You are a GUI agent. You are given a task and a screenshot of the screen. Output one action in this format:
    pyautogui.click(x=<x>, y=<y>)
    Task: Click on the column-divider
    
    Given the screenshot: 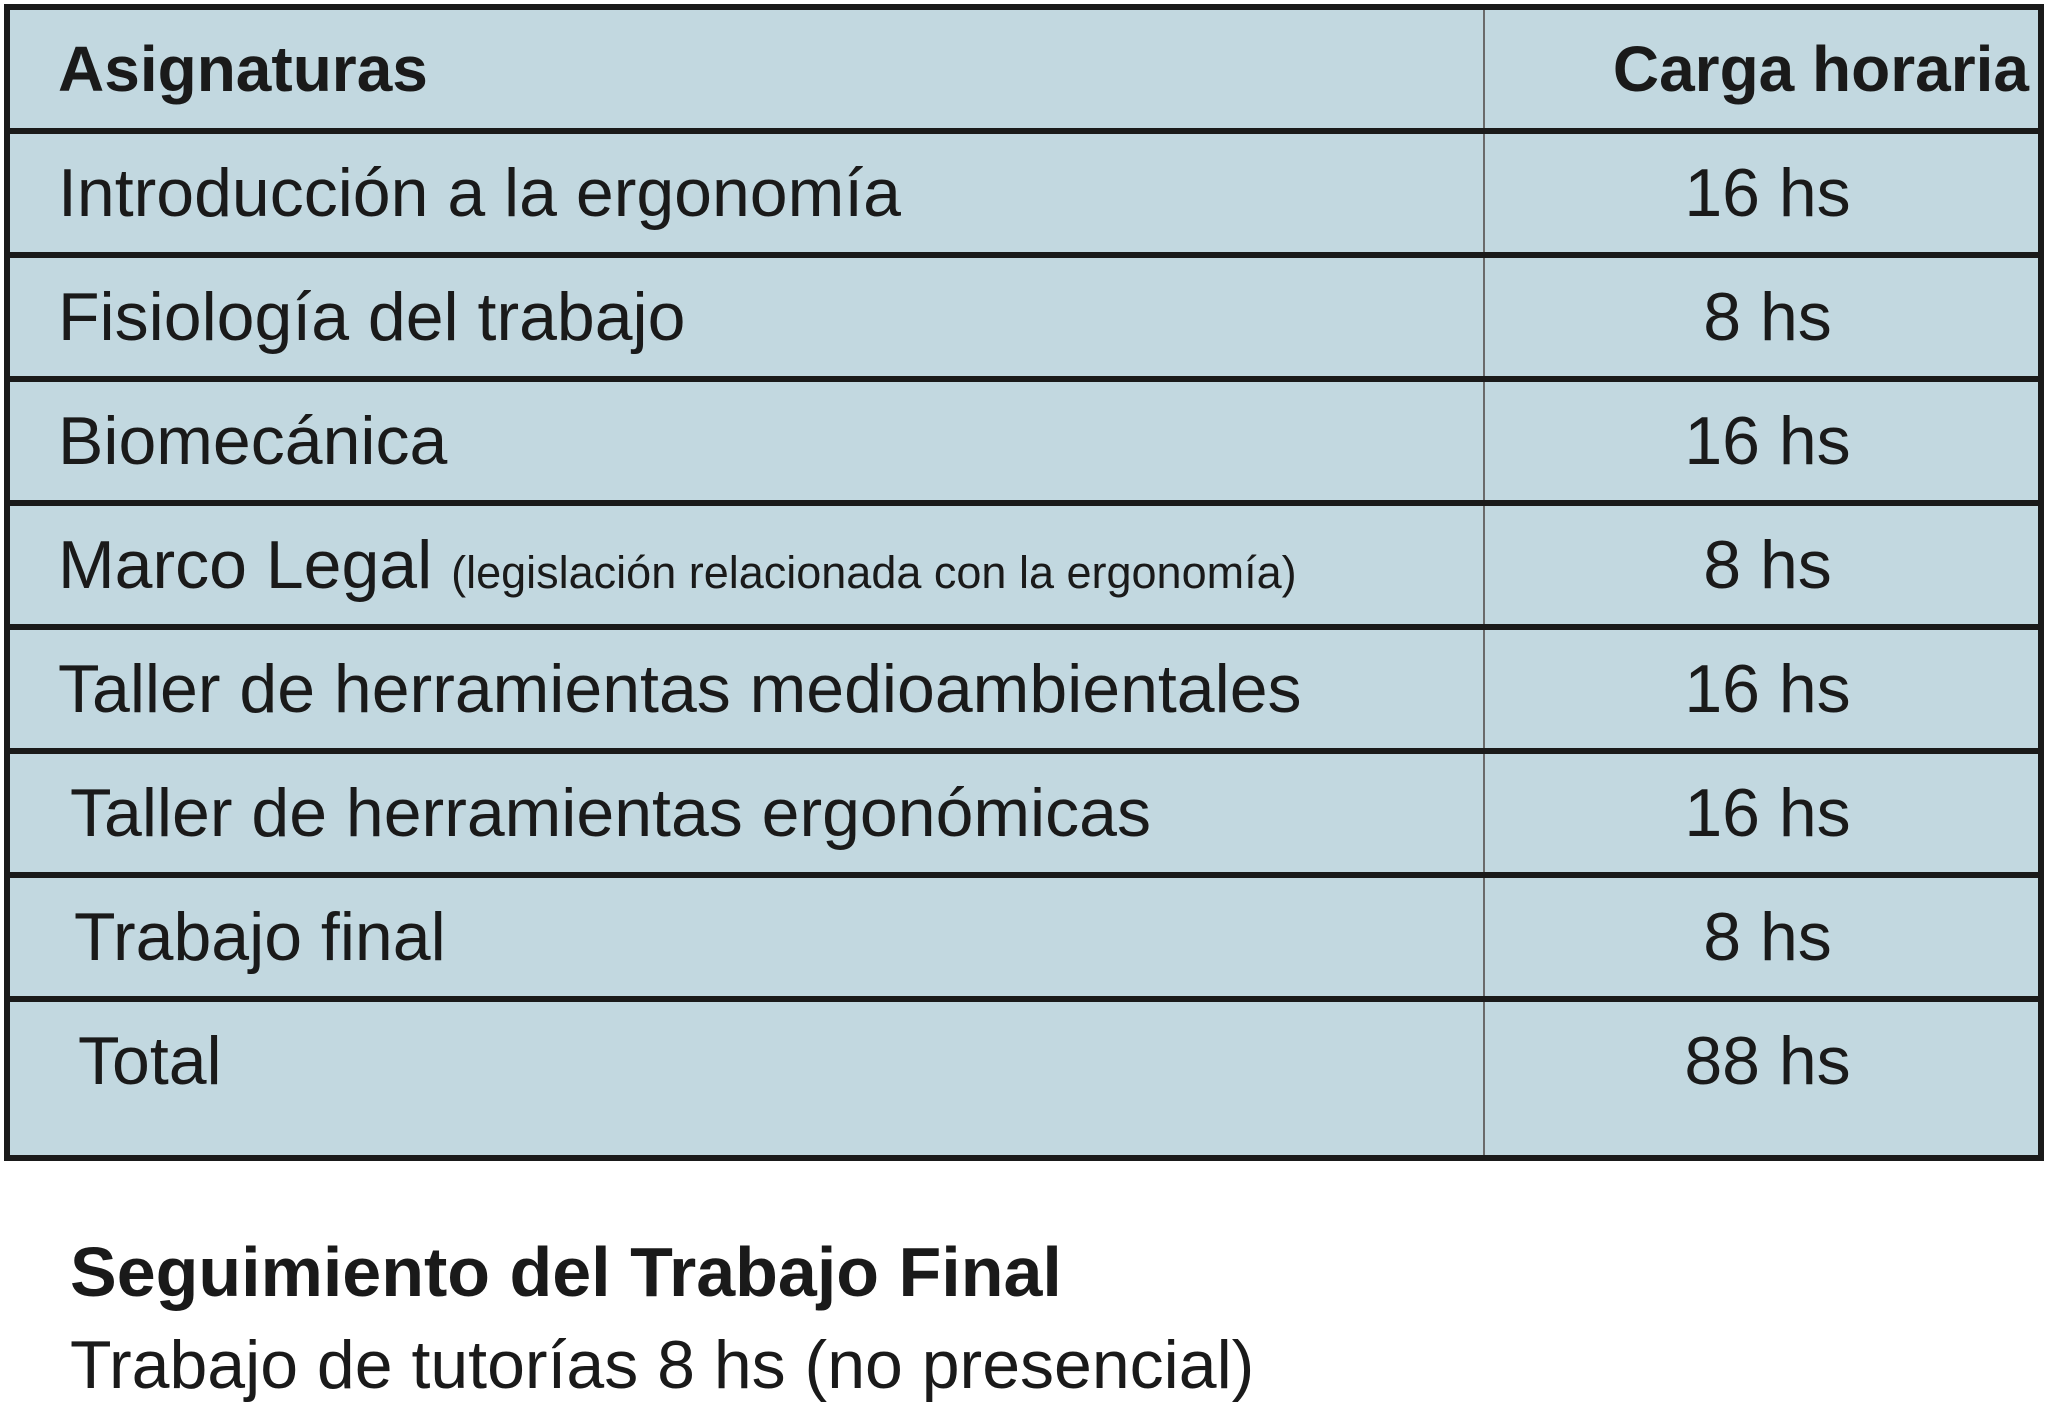 What is the action you would take?
    pyautogui.click(x=1484, y=582)
    